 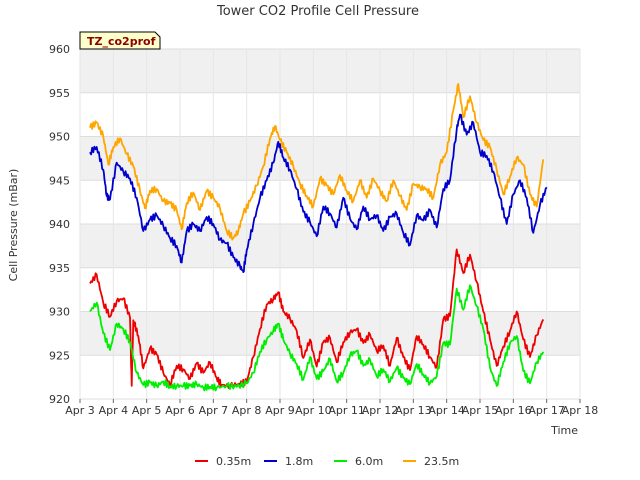 I want to click on x-tick-label: Apr 12, so click(x=380, y=410).